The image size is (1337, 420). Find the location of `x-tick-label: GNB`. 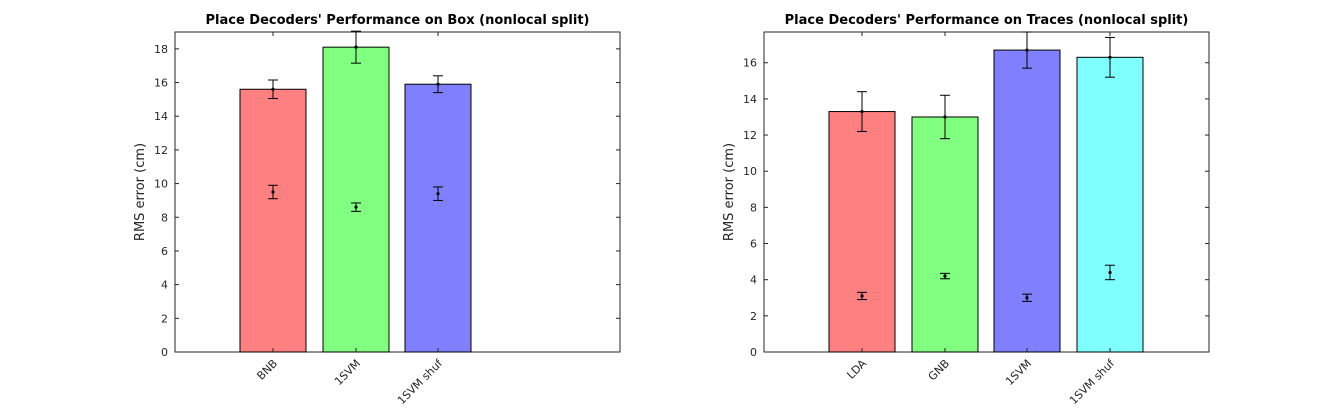

x-tick-label: GNB is located at coordinates (939, 370).